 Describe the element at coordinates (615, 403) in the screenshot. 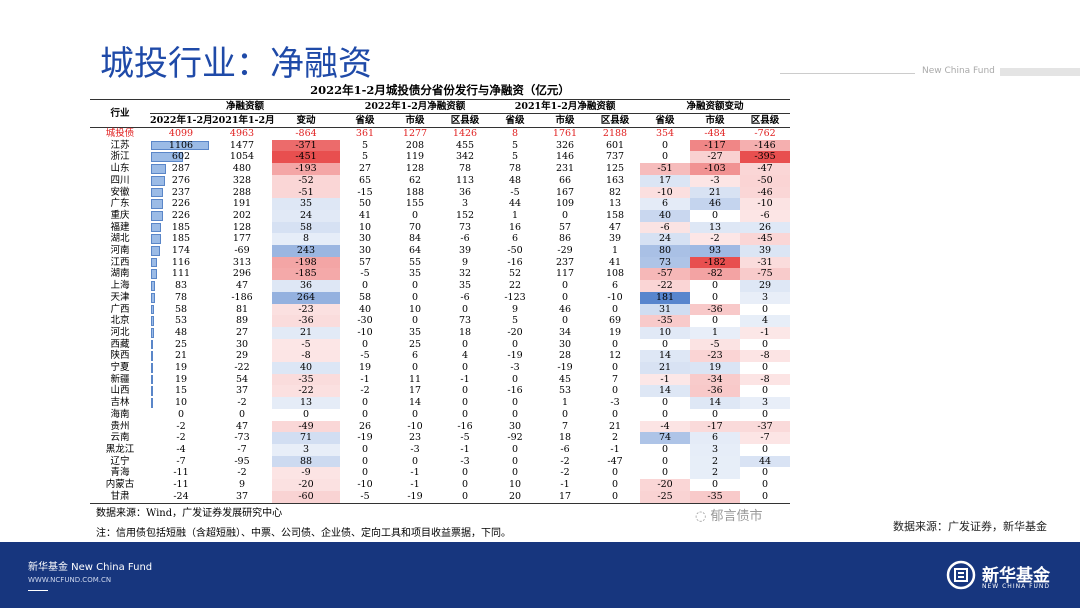

I see `cell-text: -3` at that location.